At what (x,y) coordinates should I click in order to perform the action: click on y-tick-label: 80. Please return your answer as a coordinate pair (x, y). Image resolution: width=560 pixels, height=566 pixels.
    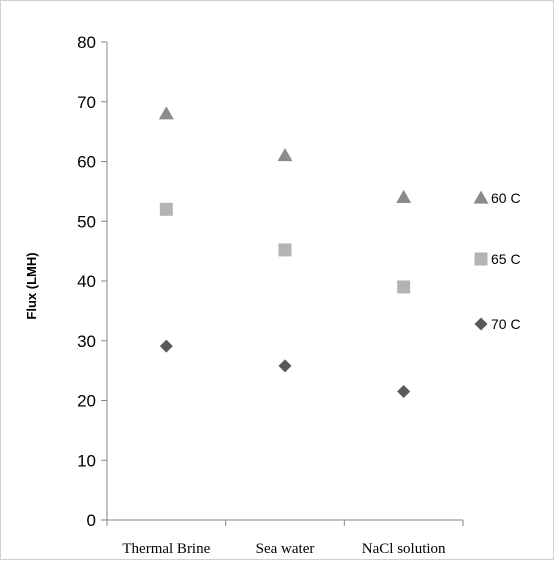
    Looking at the image, I should click on (86, 42).